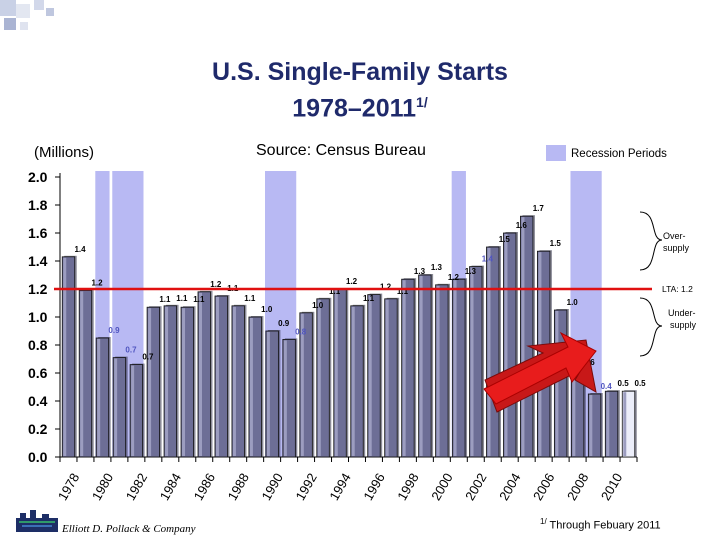  I want to click on x-tick-label: 2006, so click(543, 486).